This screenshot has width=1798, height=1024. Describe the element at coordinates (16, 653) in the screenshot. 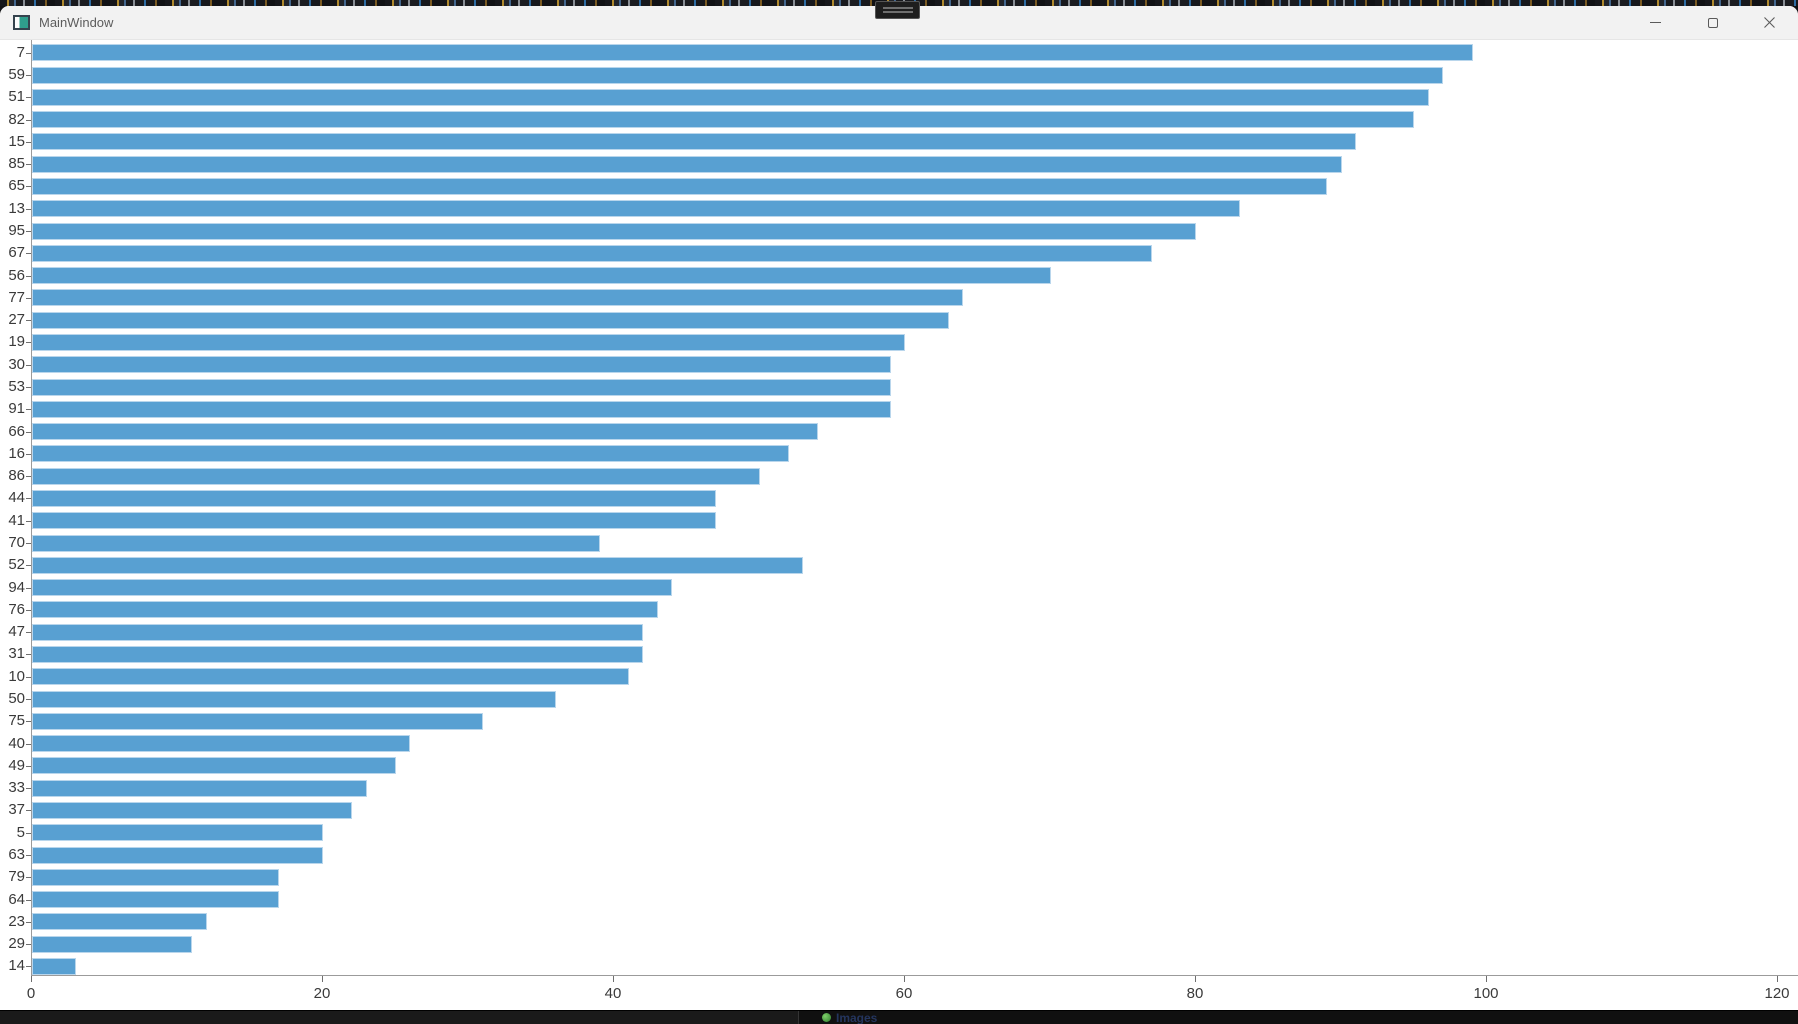

I see `y-axis-label: 31` at that location.